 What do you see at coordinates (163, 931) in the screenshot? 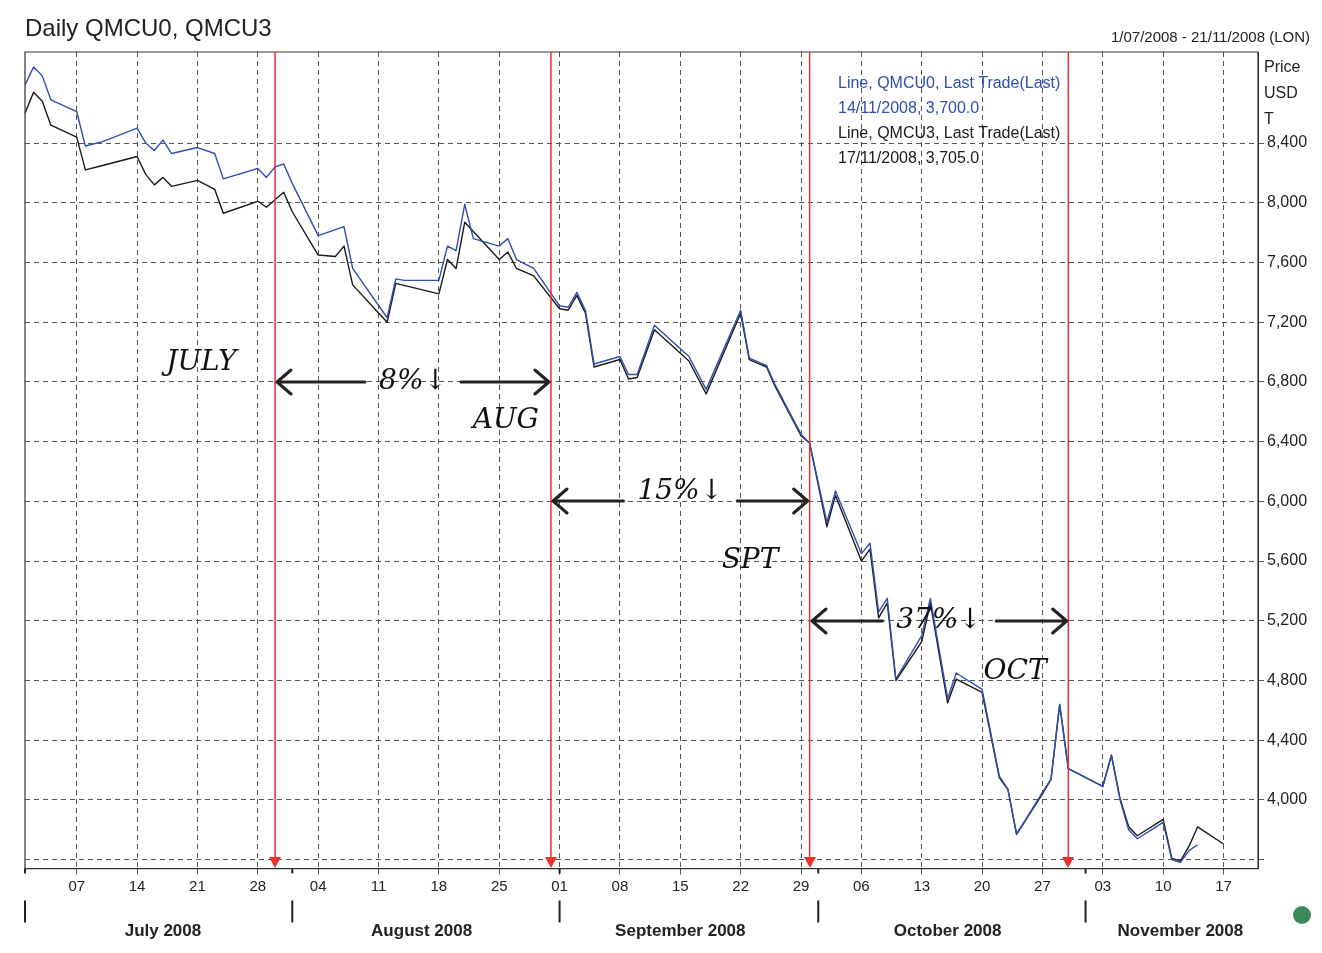
I see `x2-tick-label: July 2008` at bounding box center [163, 931].